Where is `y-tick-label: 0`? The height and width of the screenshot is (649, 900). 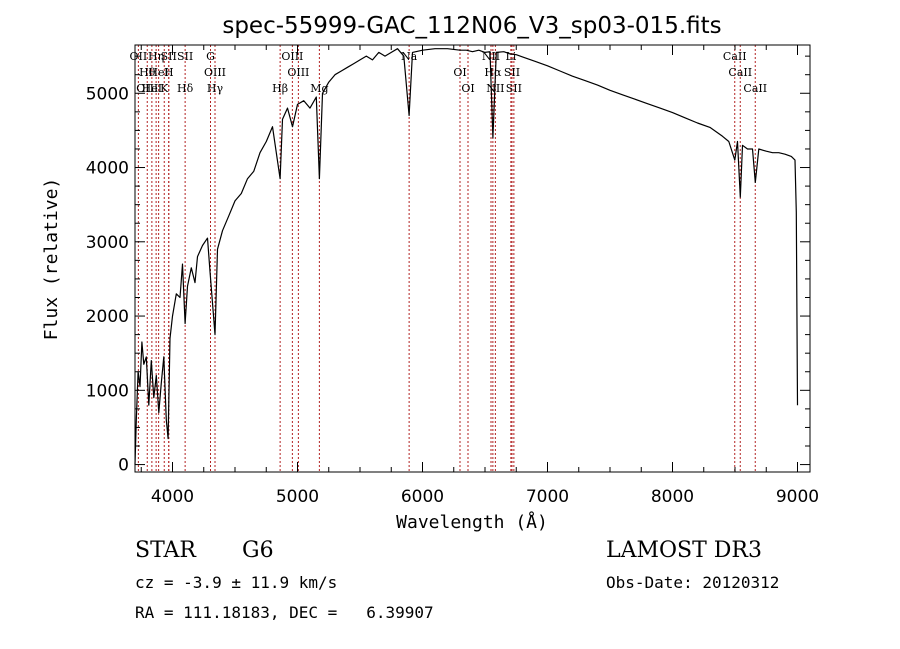 y-tick-label: 0 is located at coordinates (123, 466).